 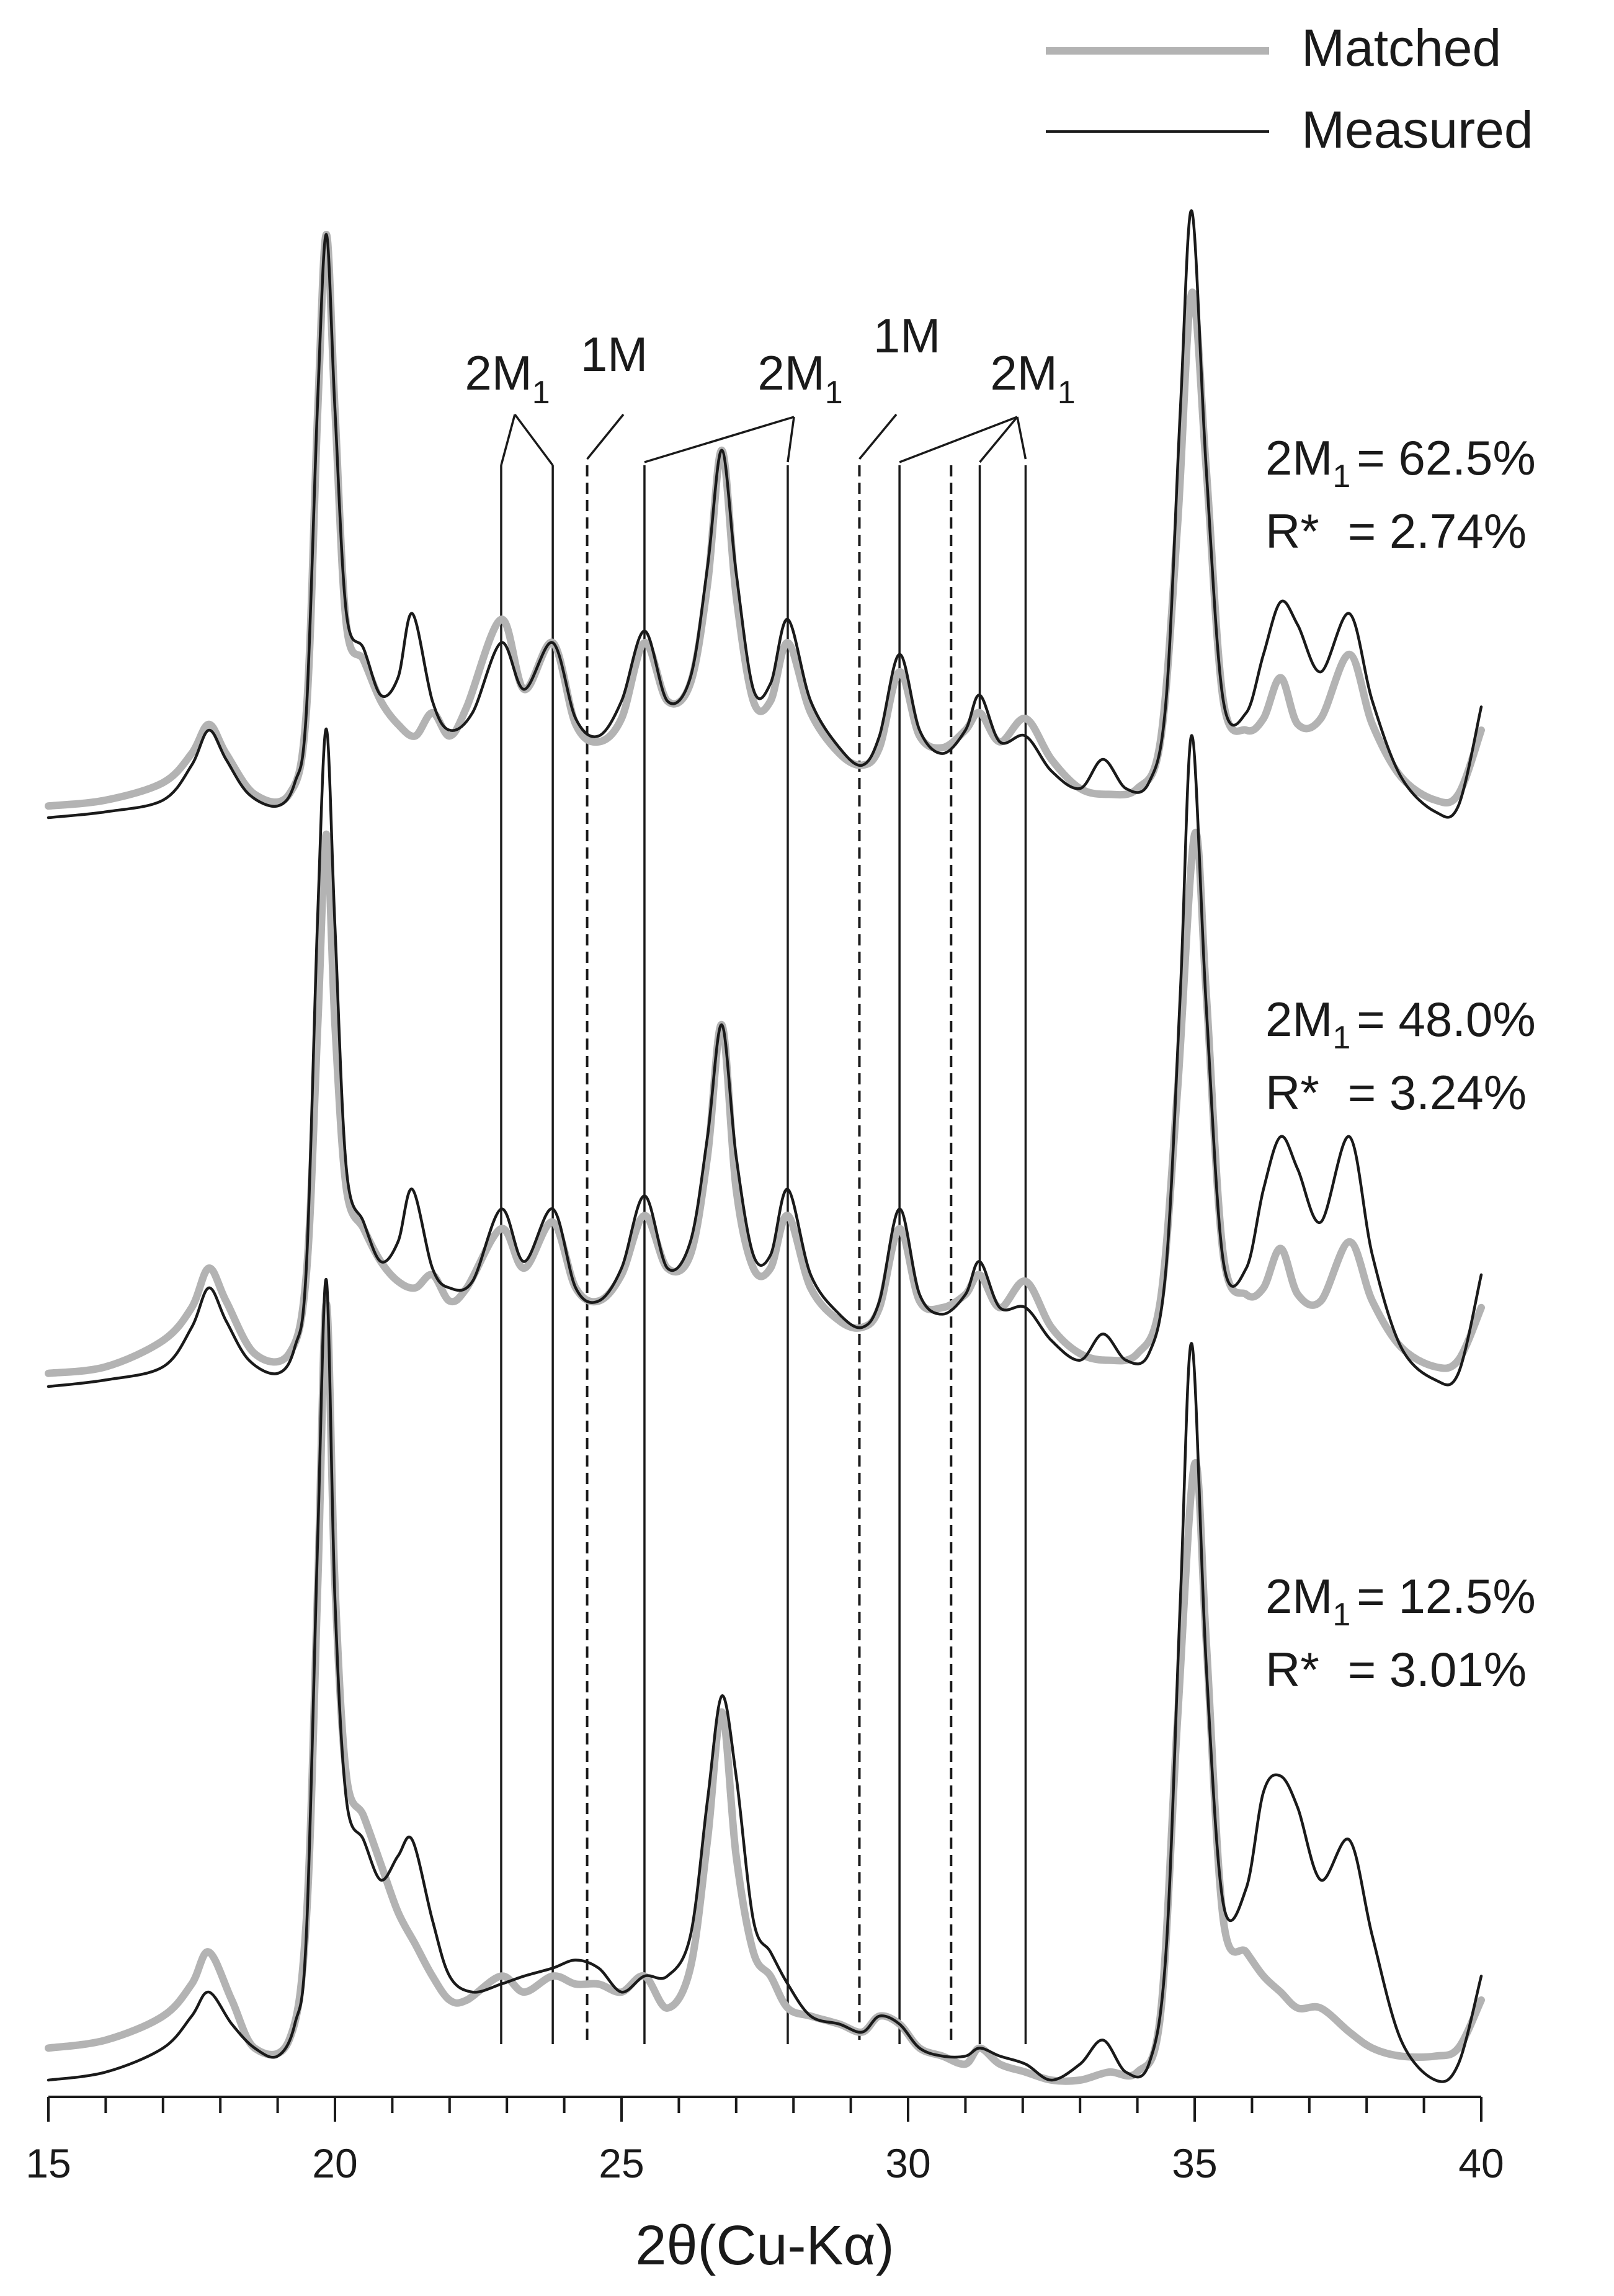 What do you see at coordinates (907, 2163) in the screenshot?
I see `x-tick-label: 30` at bounding box center [907, 2163].